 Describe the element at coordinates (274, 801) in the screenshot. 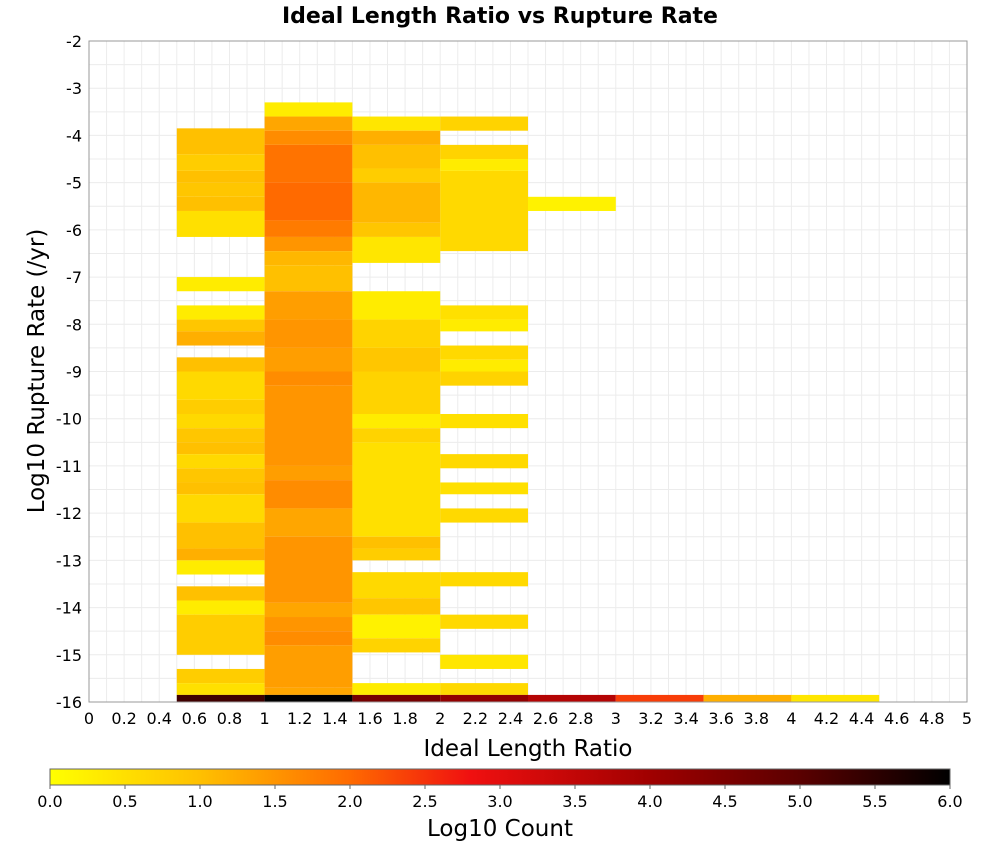

I see `colorbar-tick-label: 1.5` at that location.